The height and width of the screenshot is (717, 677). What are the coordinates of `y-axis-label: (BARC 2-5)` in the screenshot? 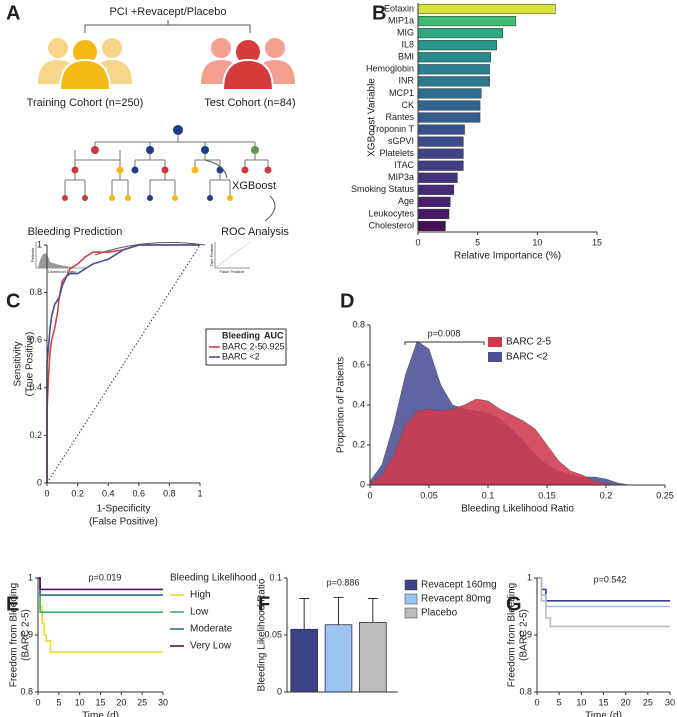 It's located at (524, 635).